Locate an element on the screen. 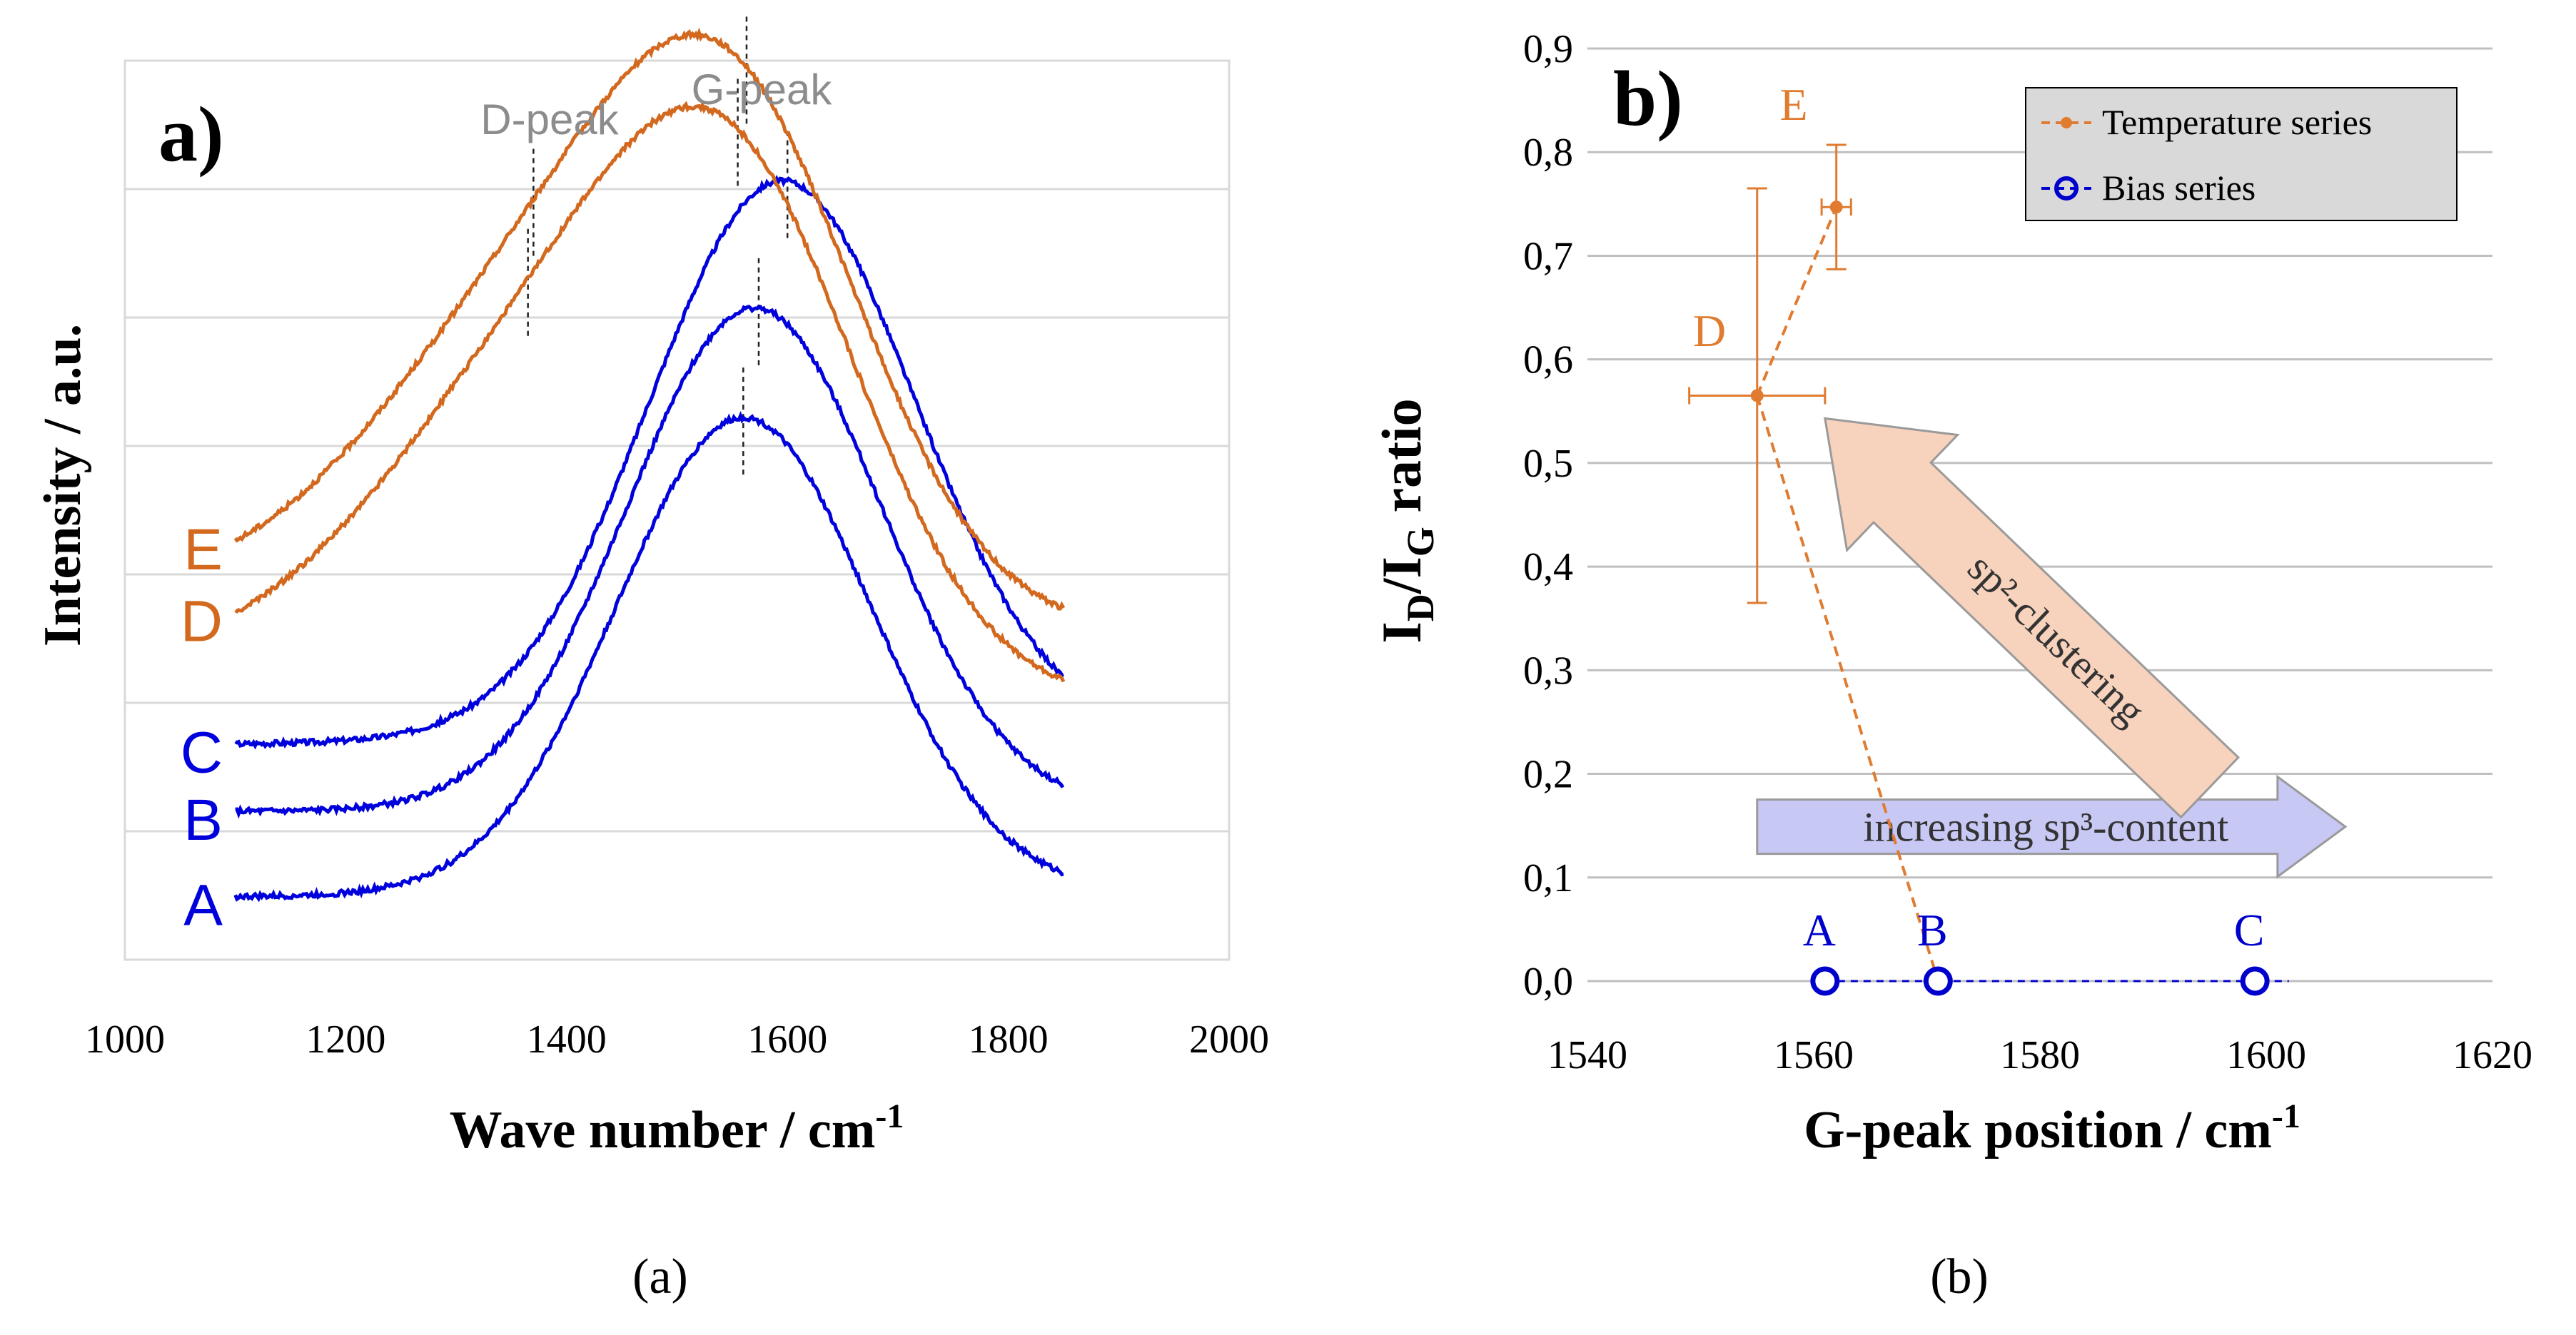 The height and width of the screenshot is (1335, 2576). point-label-D: D is located at coordinates (1709, 330).